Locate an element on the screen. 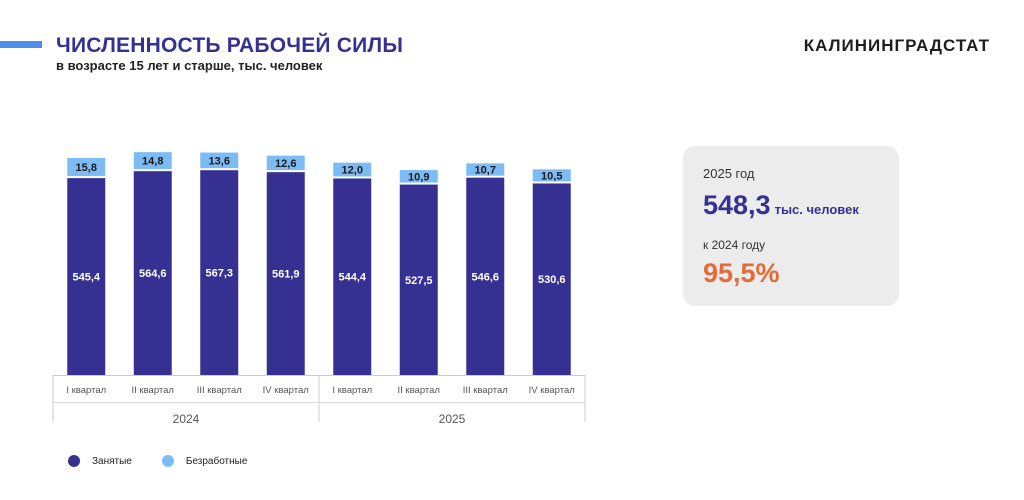 This screenshot has width=1024, height=500. legend-item-employed: Занятые is located at coordinates (100, 461).